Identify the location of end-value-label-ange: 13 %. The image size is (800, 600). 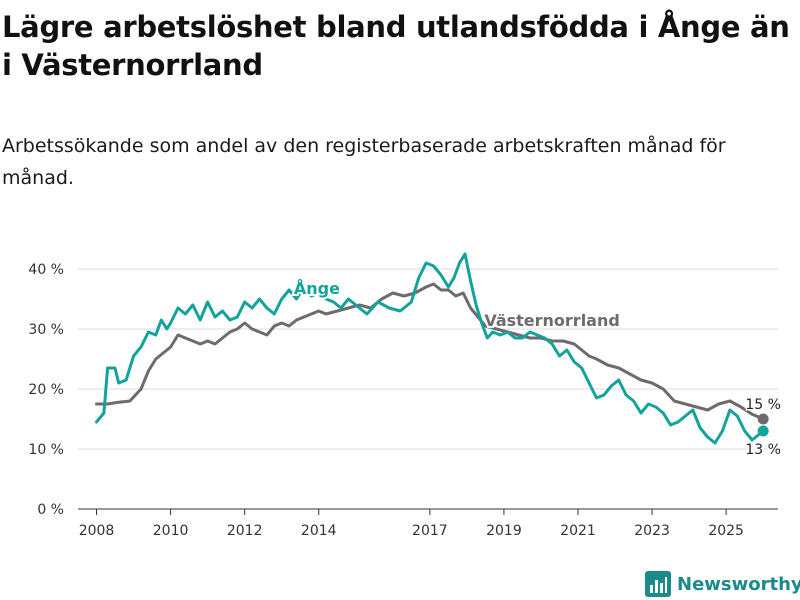
(763, 450).